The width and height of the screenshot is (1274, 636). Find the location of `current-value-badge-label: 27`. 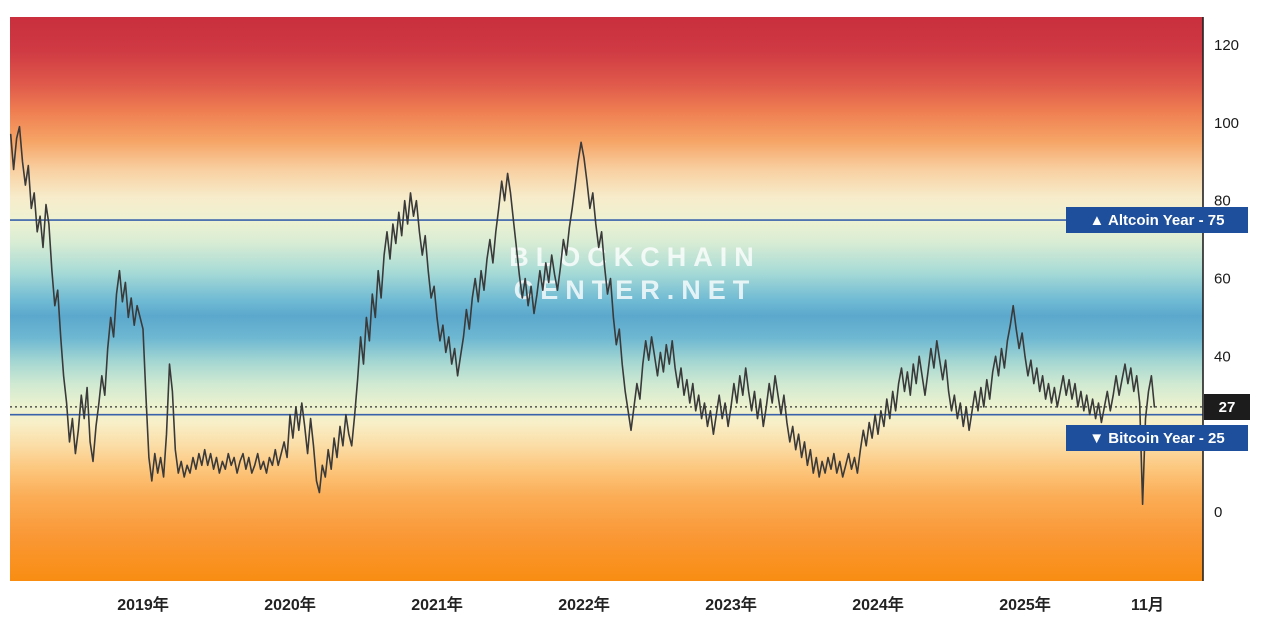

current-value-badge-label: 27 is located at coordinates (1227, 407).